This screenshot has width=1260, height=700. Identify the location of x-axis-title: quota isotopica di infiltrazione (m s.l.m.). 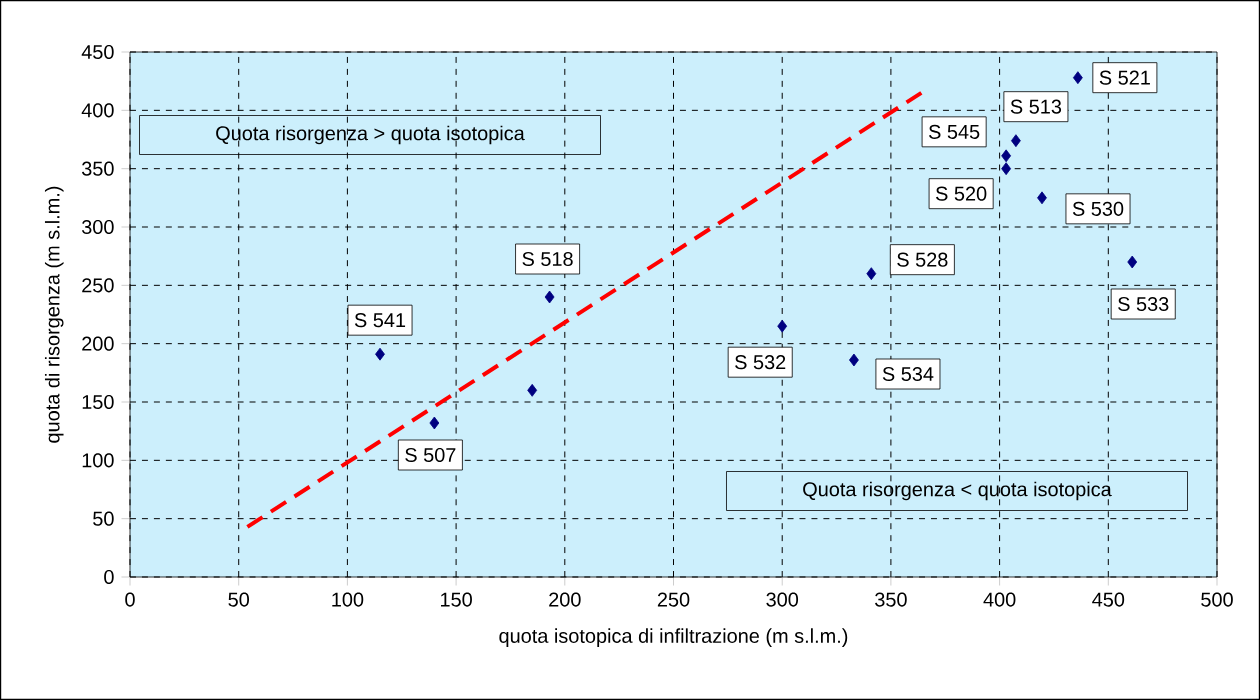
(673, 637).